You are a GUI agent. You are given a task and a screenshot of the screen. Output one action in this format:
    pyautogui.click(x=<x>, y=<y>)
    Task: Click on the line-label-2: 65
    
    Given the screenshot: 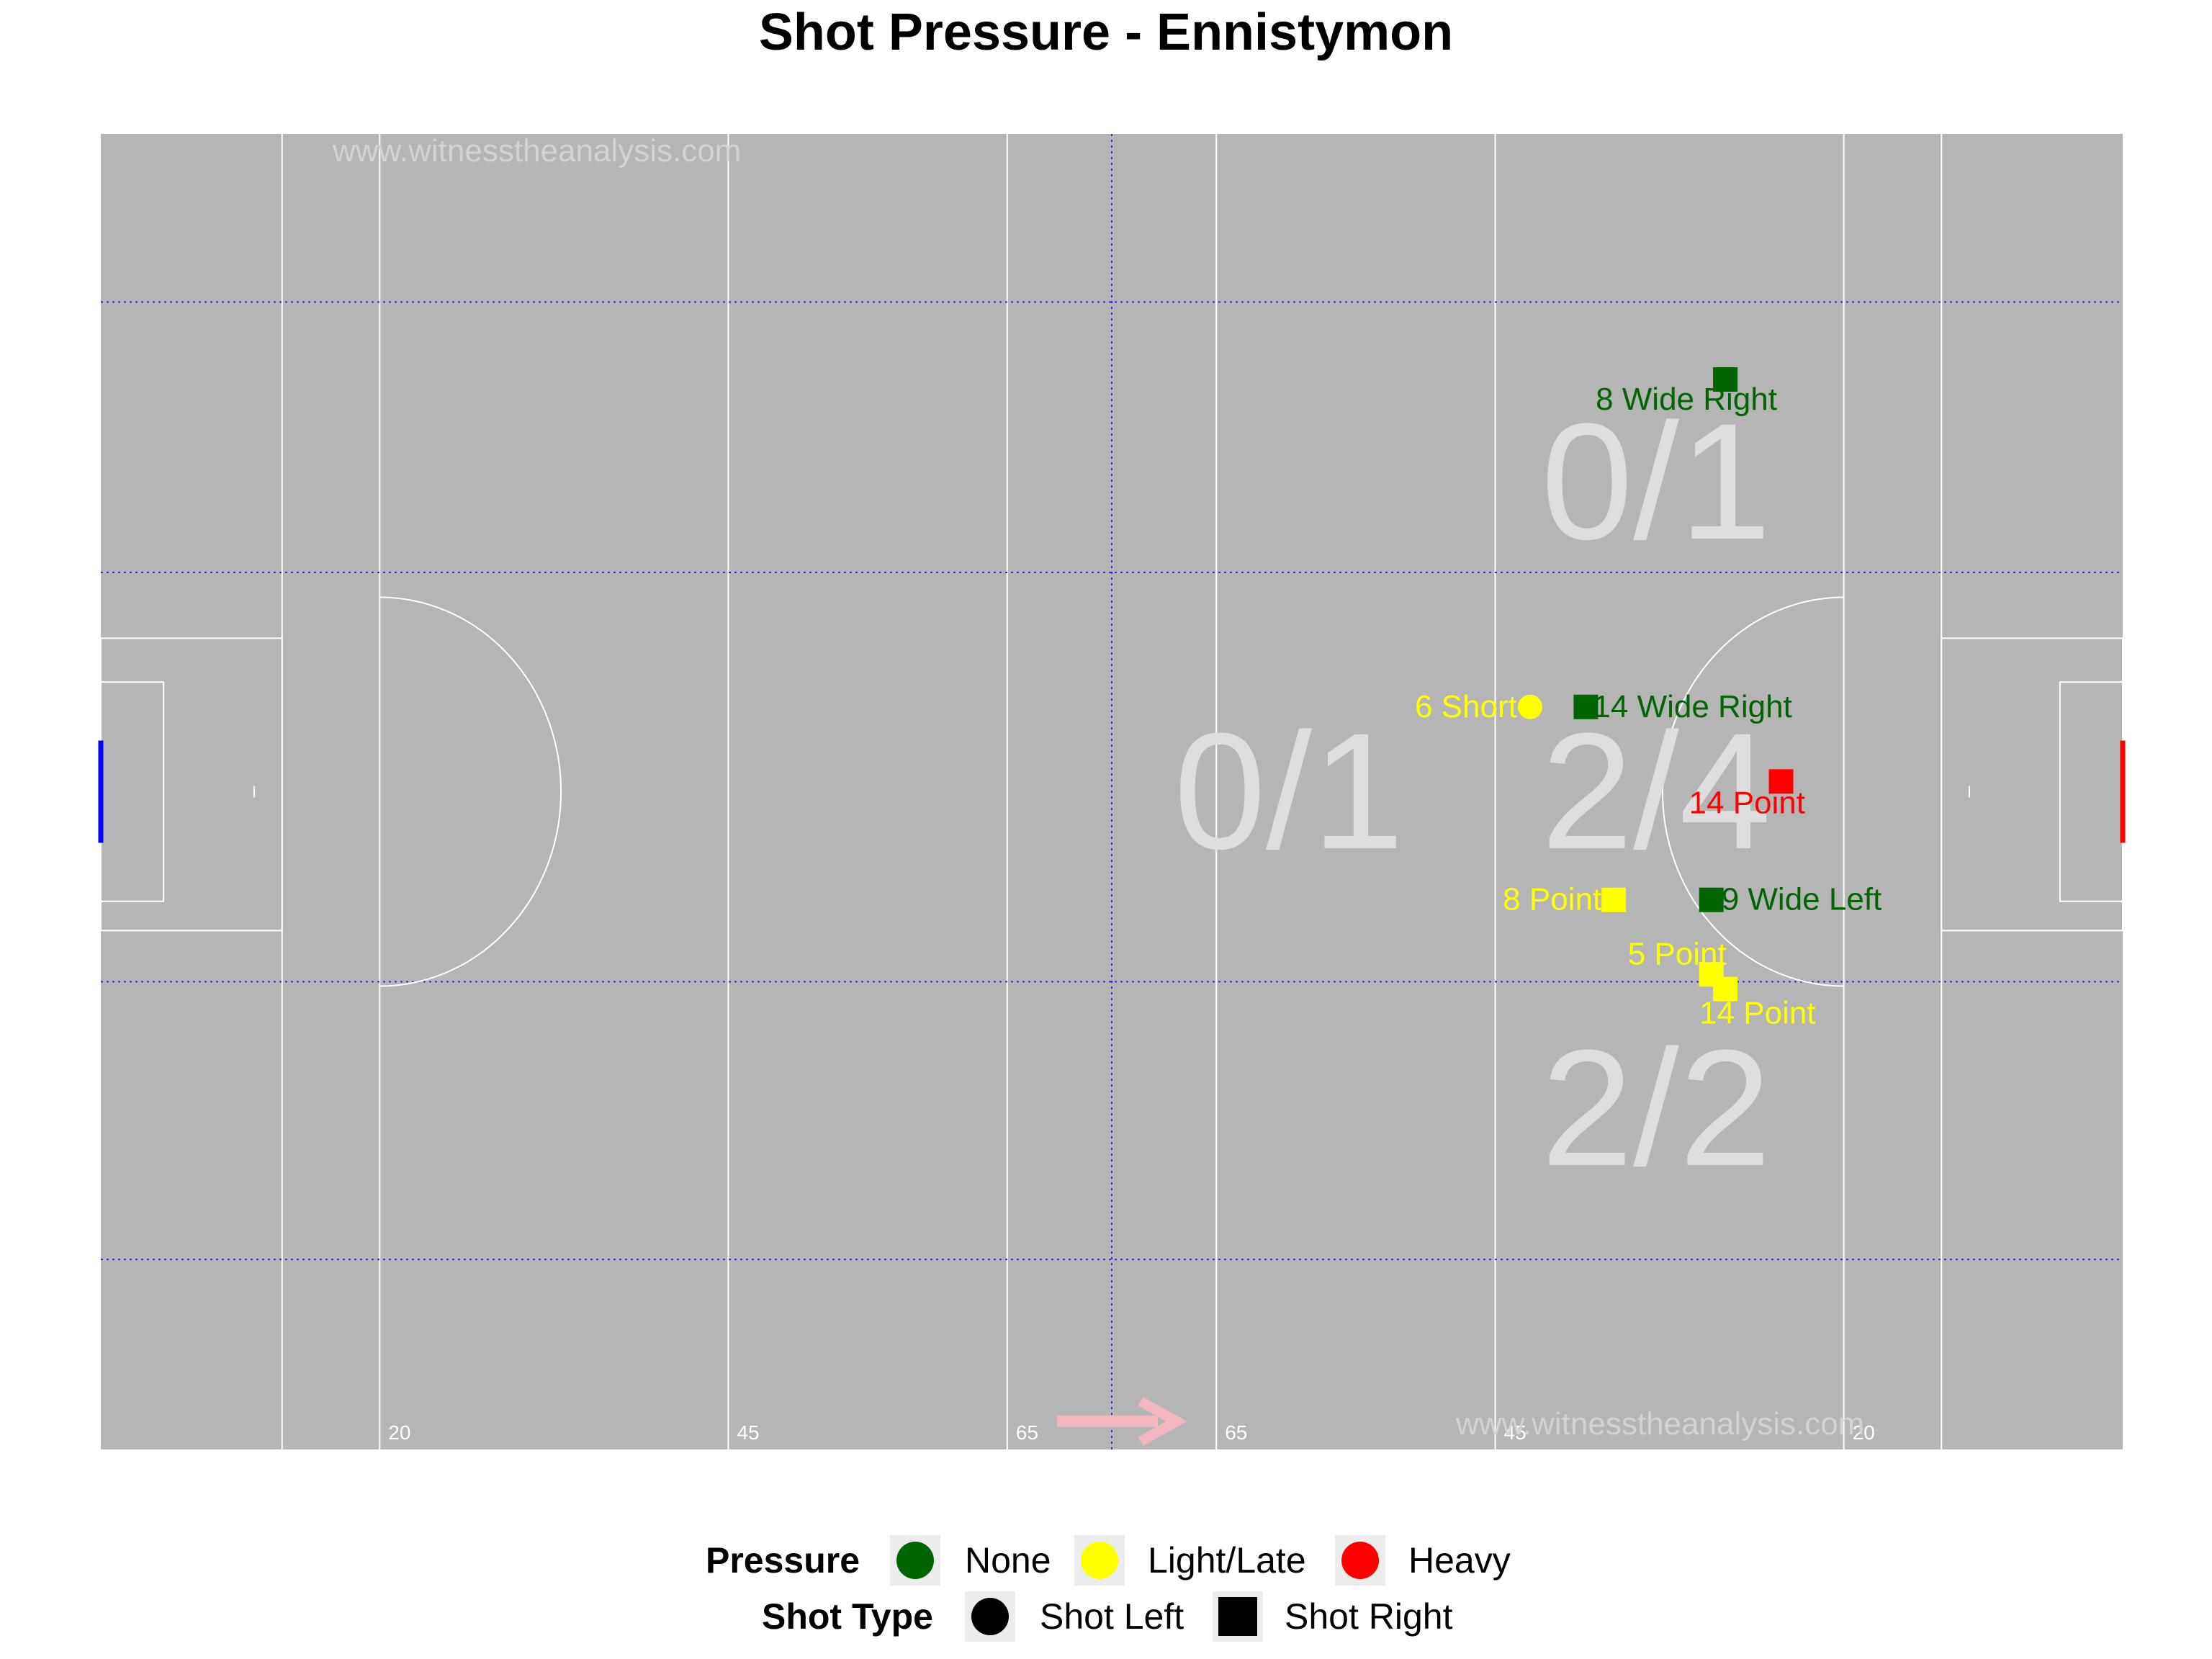 What is the action you would take?
    pyautogui.click(x=1027, y=1433)
    